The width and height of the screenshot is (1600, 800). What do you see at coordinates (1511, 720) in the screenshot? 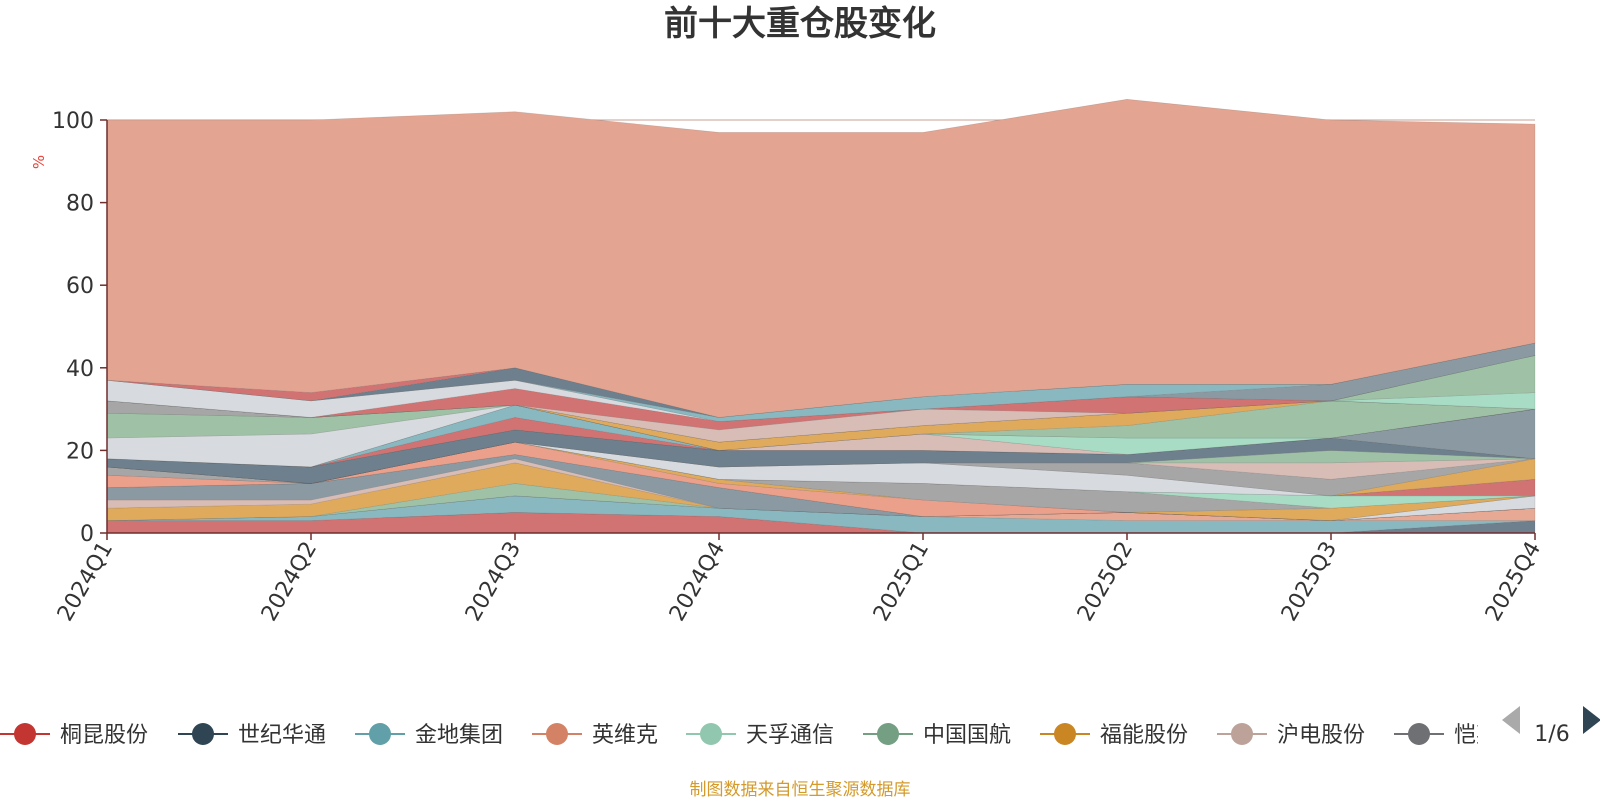
I see `legend-prev-icon` at bounding box center [1511, 720].